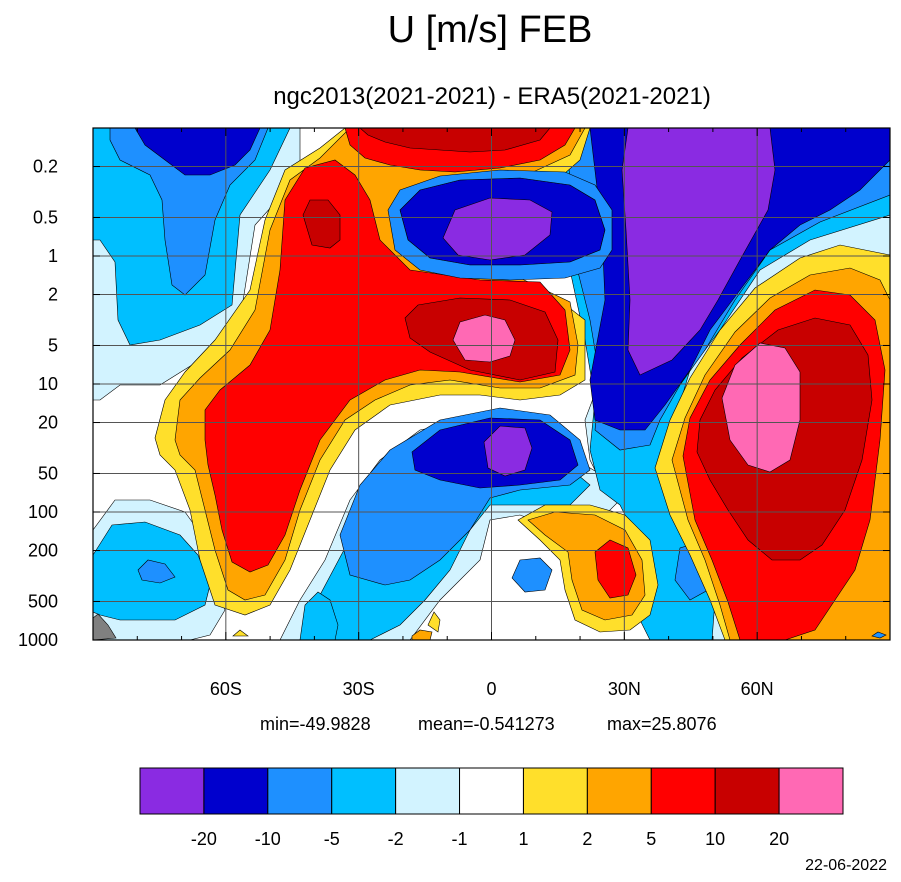 The width and height of the screenshot is (901, 882). What do you see at coordinates (460, 839) in the screenshot?
I see `colorbar-label: -1` at bounding box center [460, 839].